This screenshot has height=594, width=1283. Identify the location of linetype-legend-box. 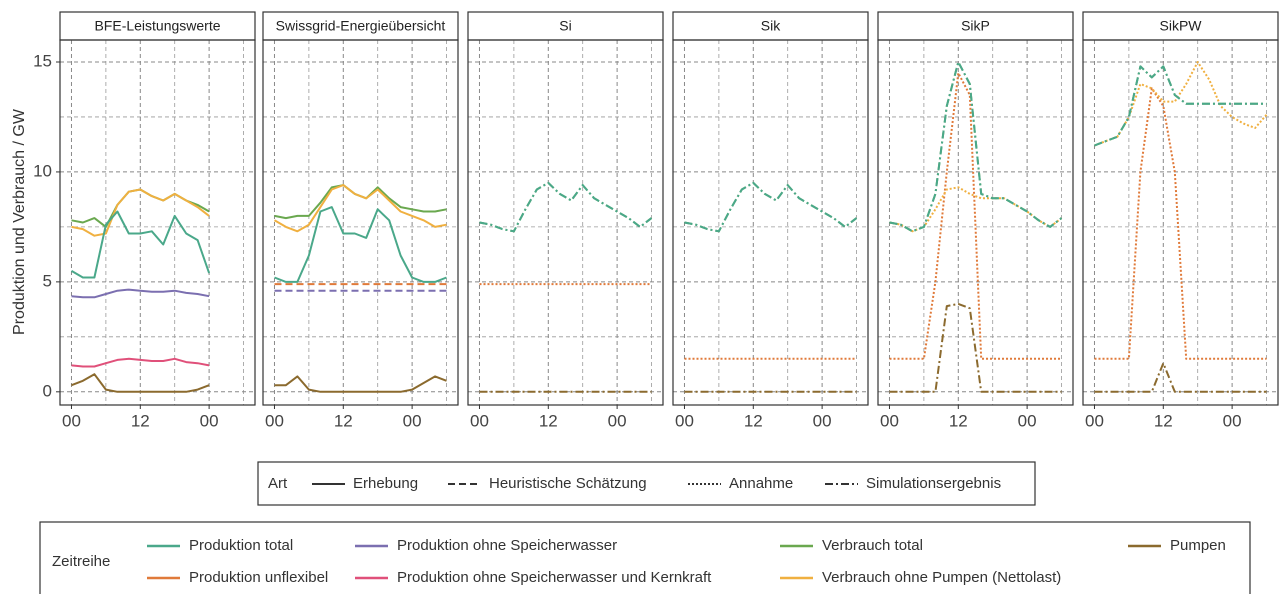
(646, 483).